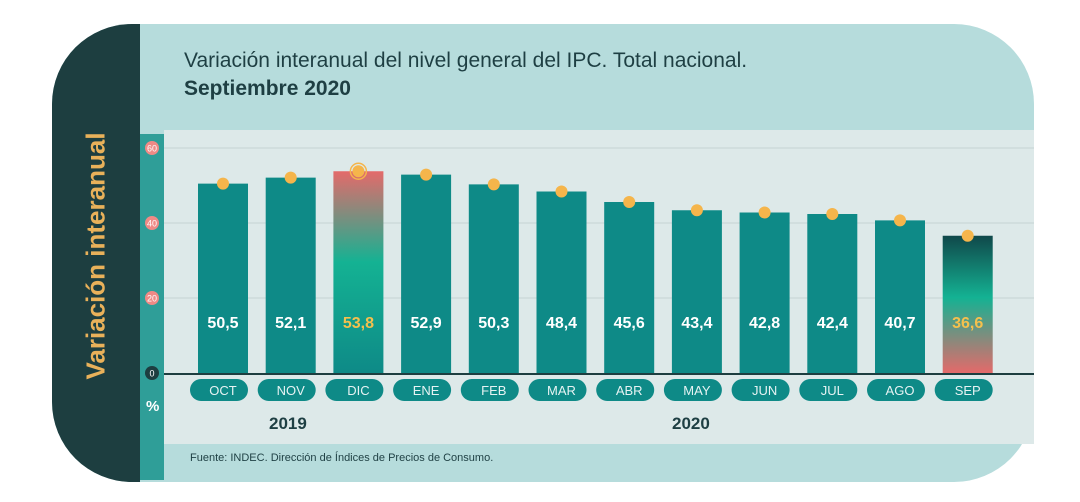  I want to click on value-label: 45,6, so click(629, 323).